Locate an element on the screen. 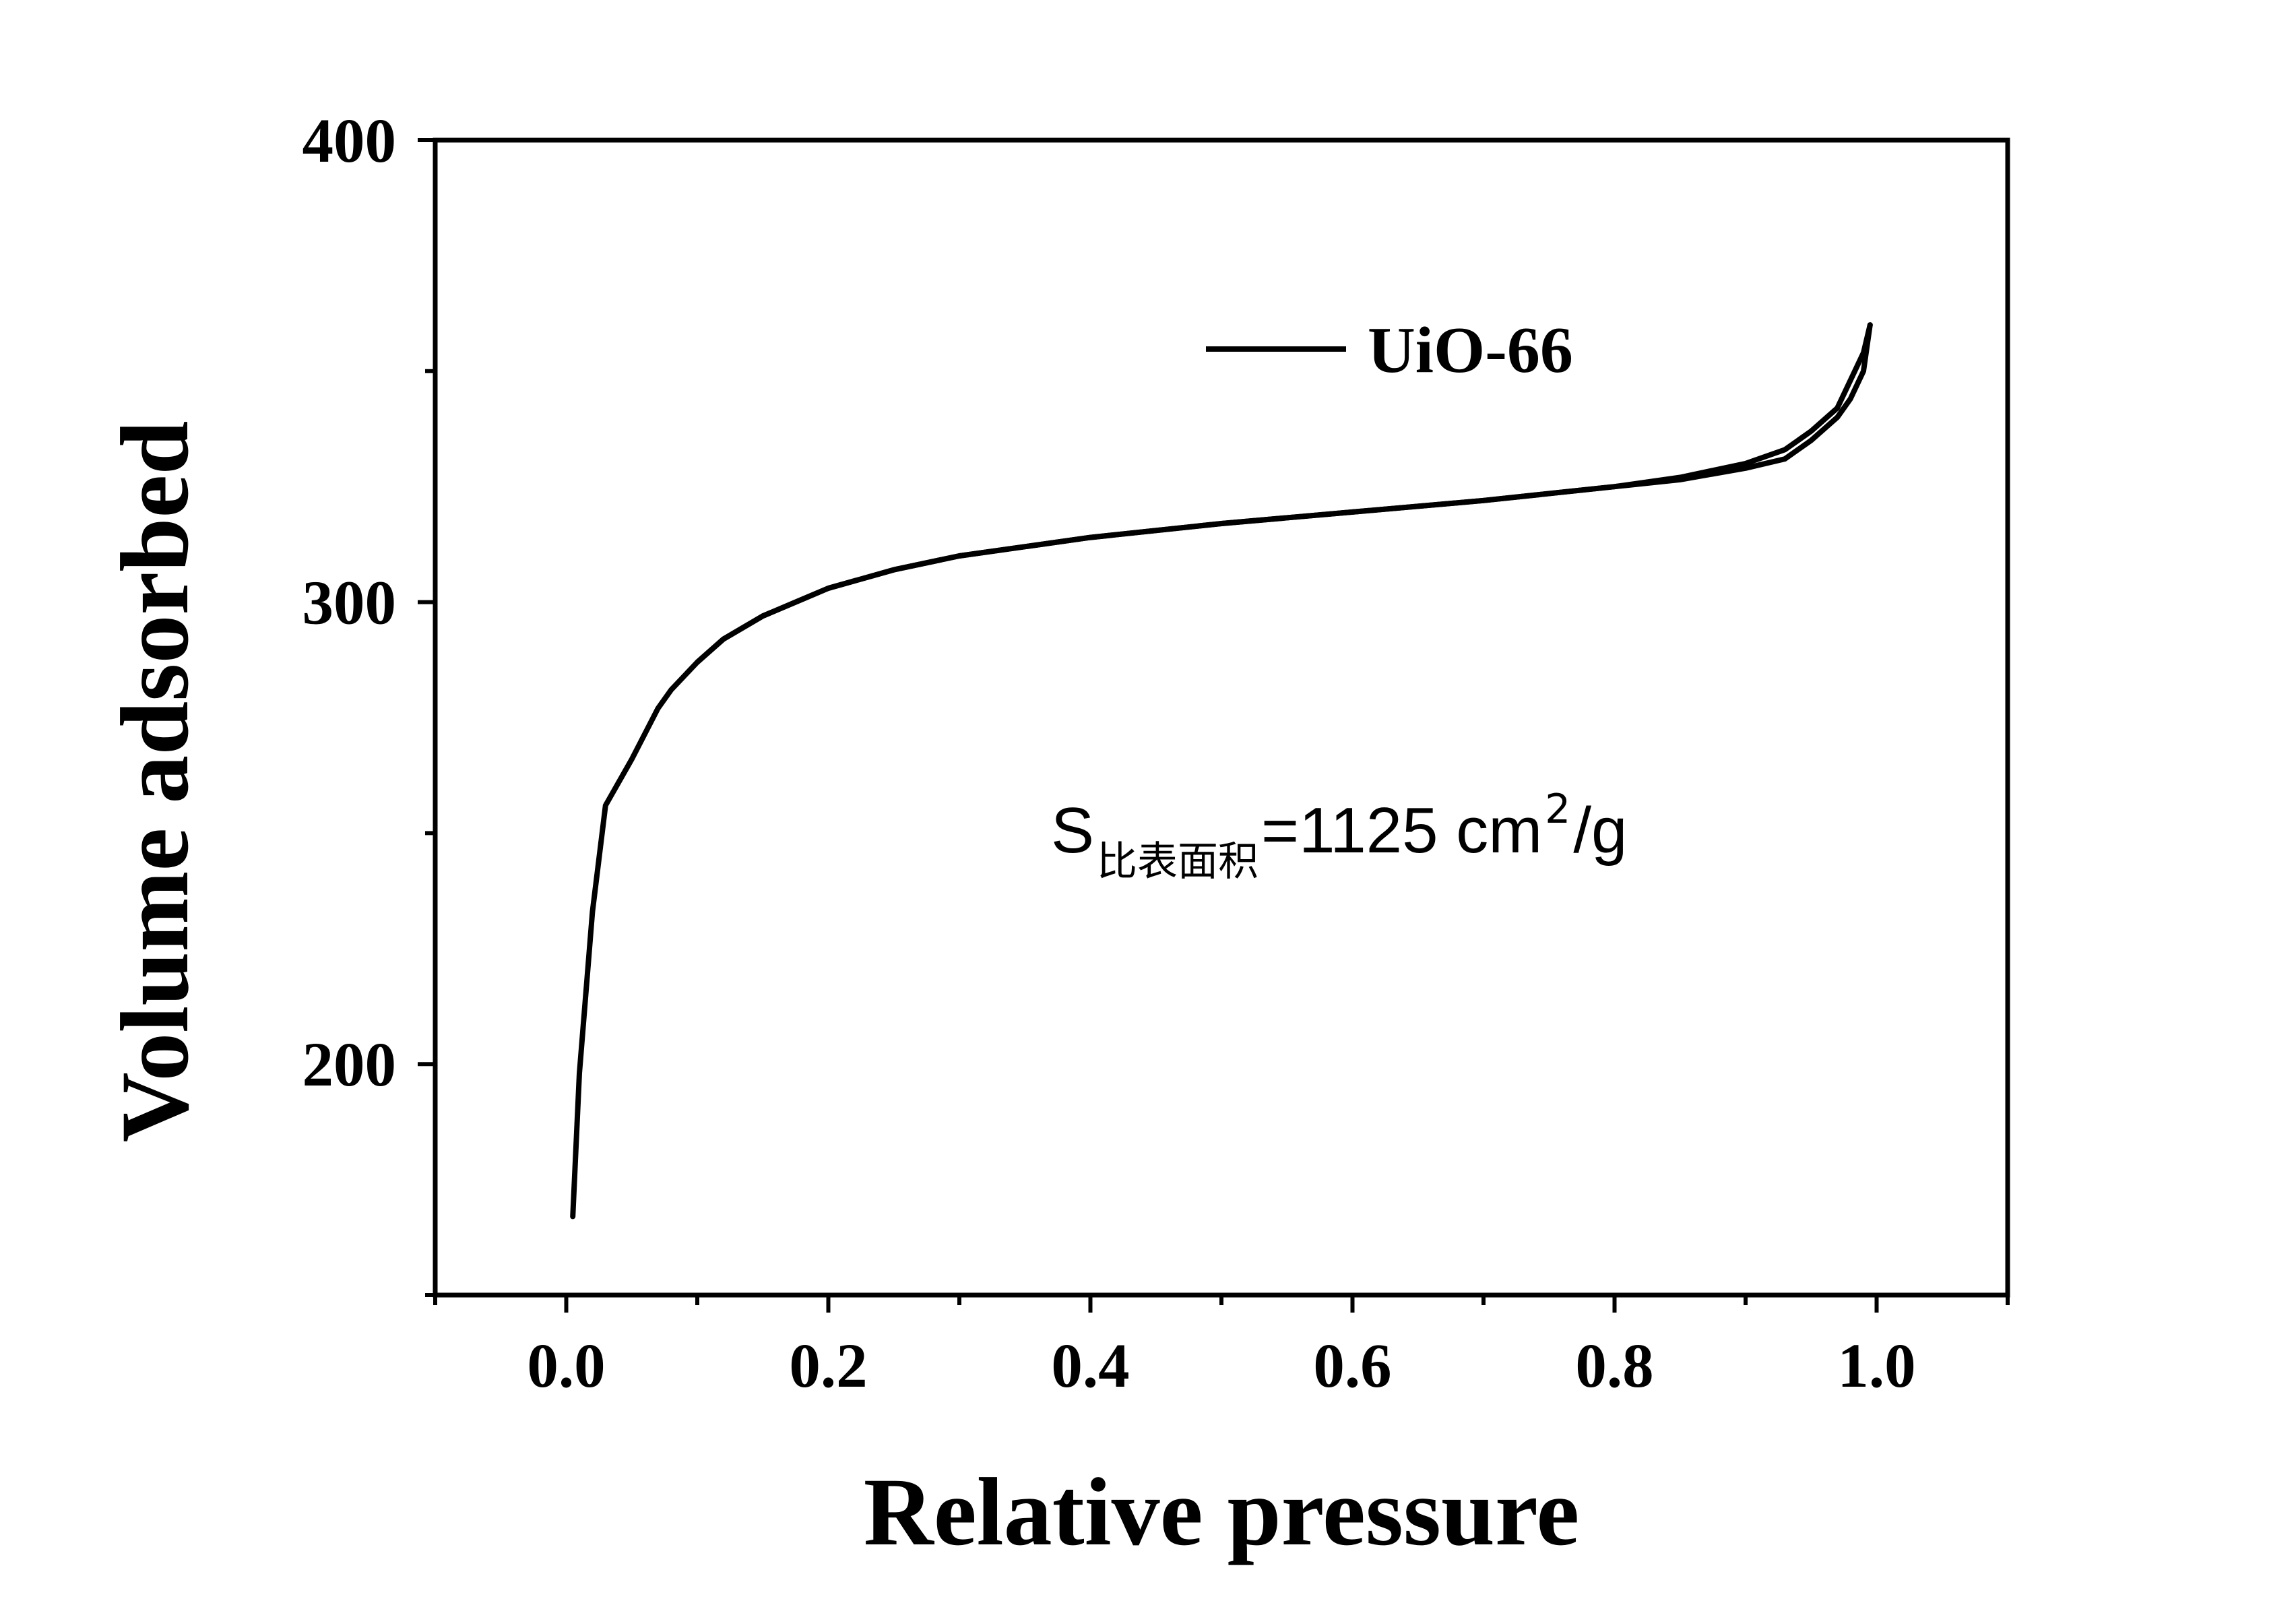 The image size is (2296, 1603). legend: UiO-66 is located at coordinates (1389, 350).